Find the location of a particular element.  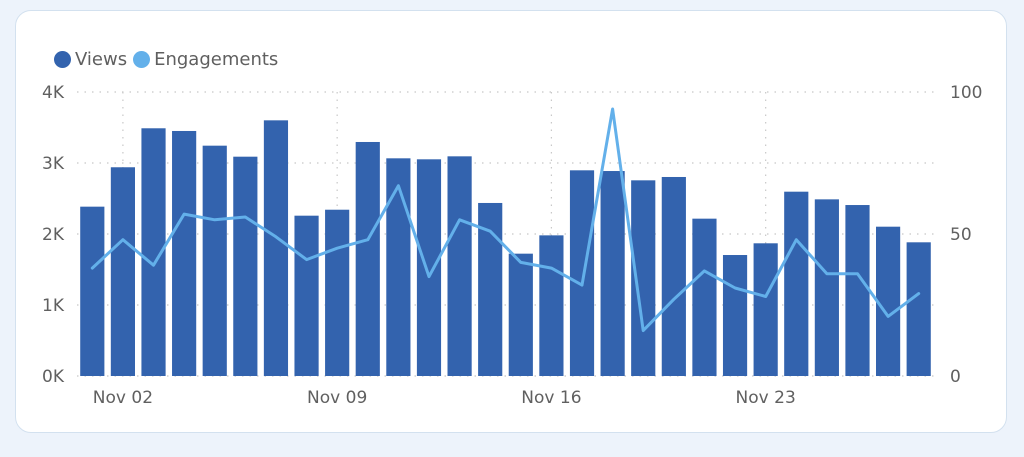

x-tick-label: Nov 16 is located at coordinates (551, 398).